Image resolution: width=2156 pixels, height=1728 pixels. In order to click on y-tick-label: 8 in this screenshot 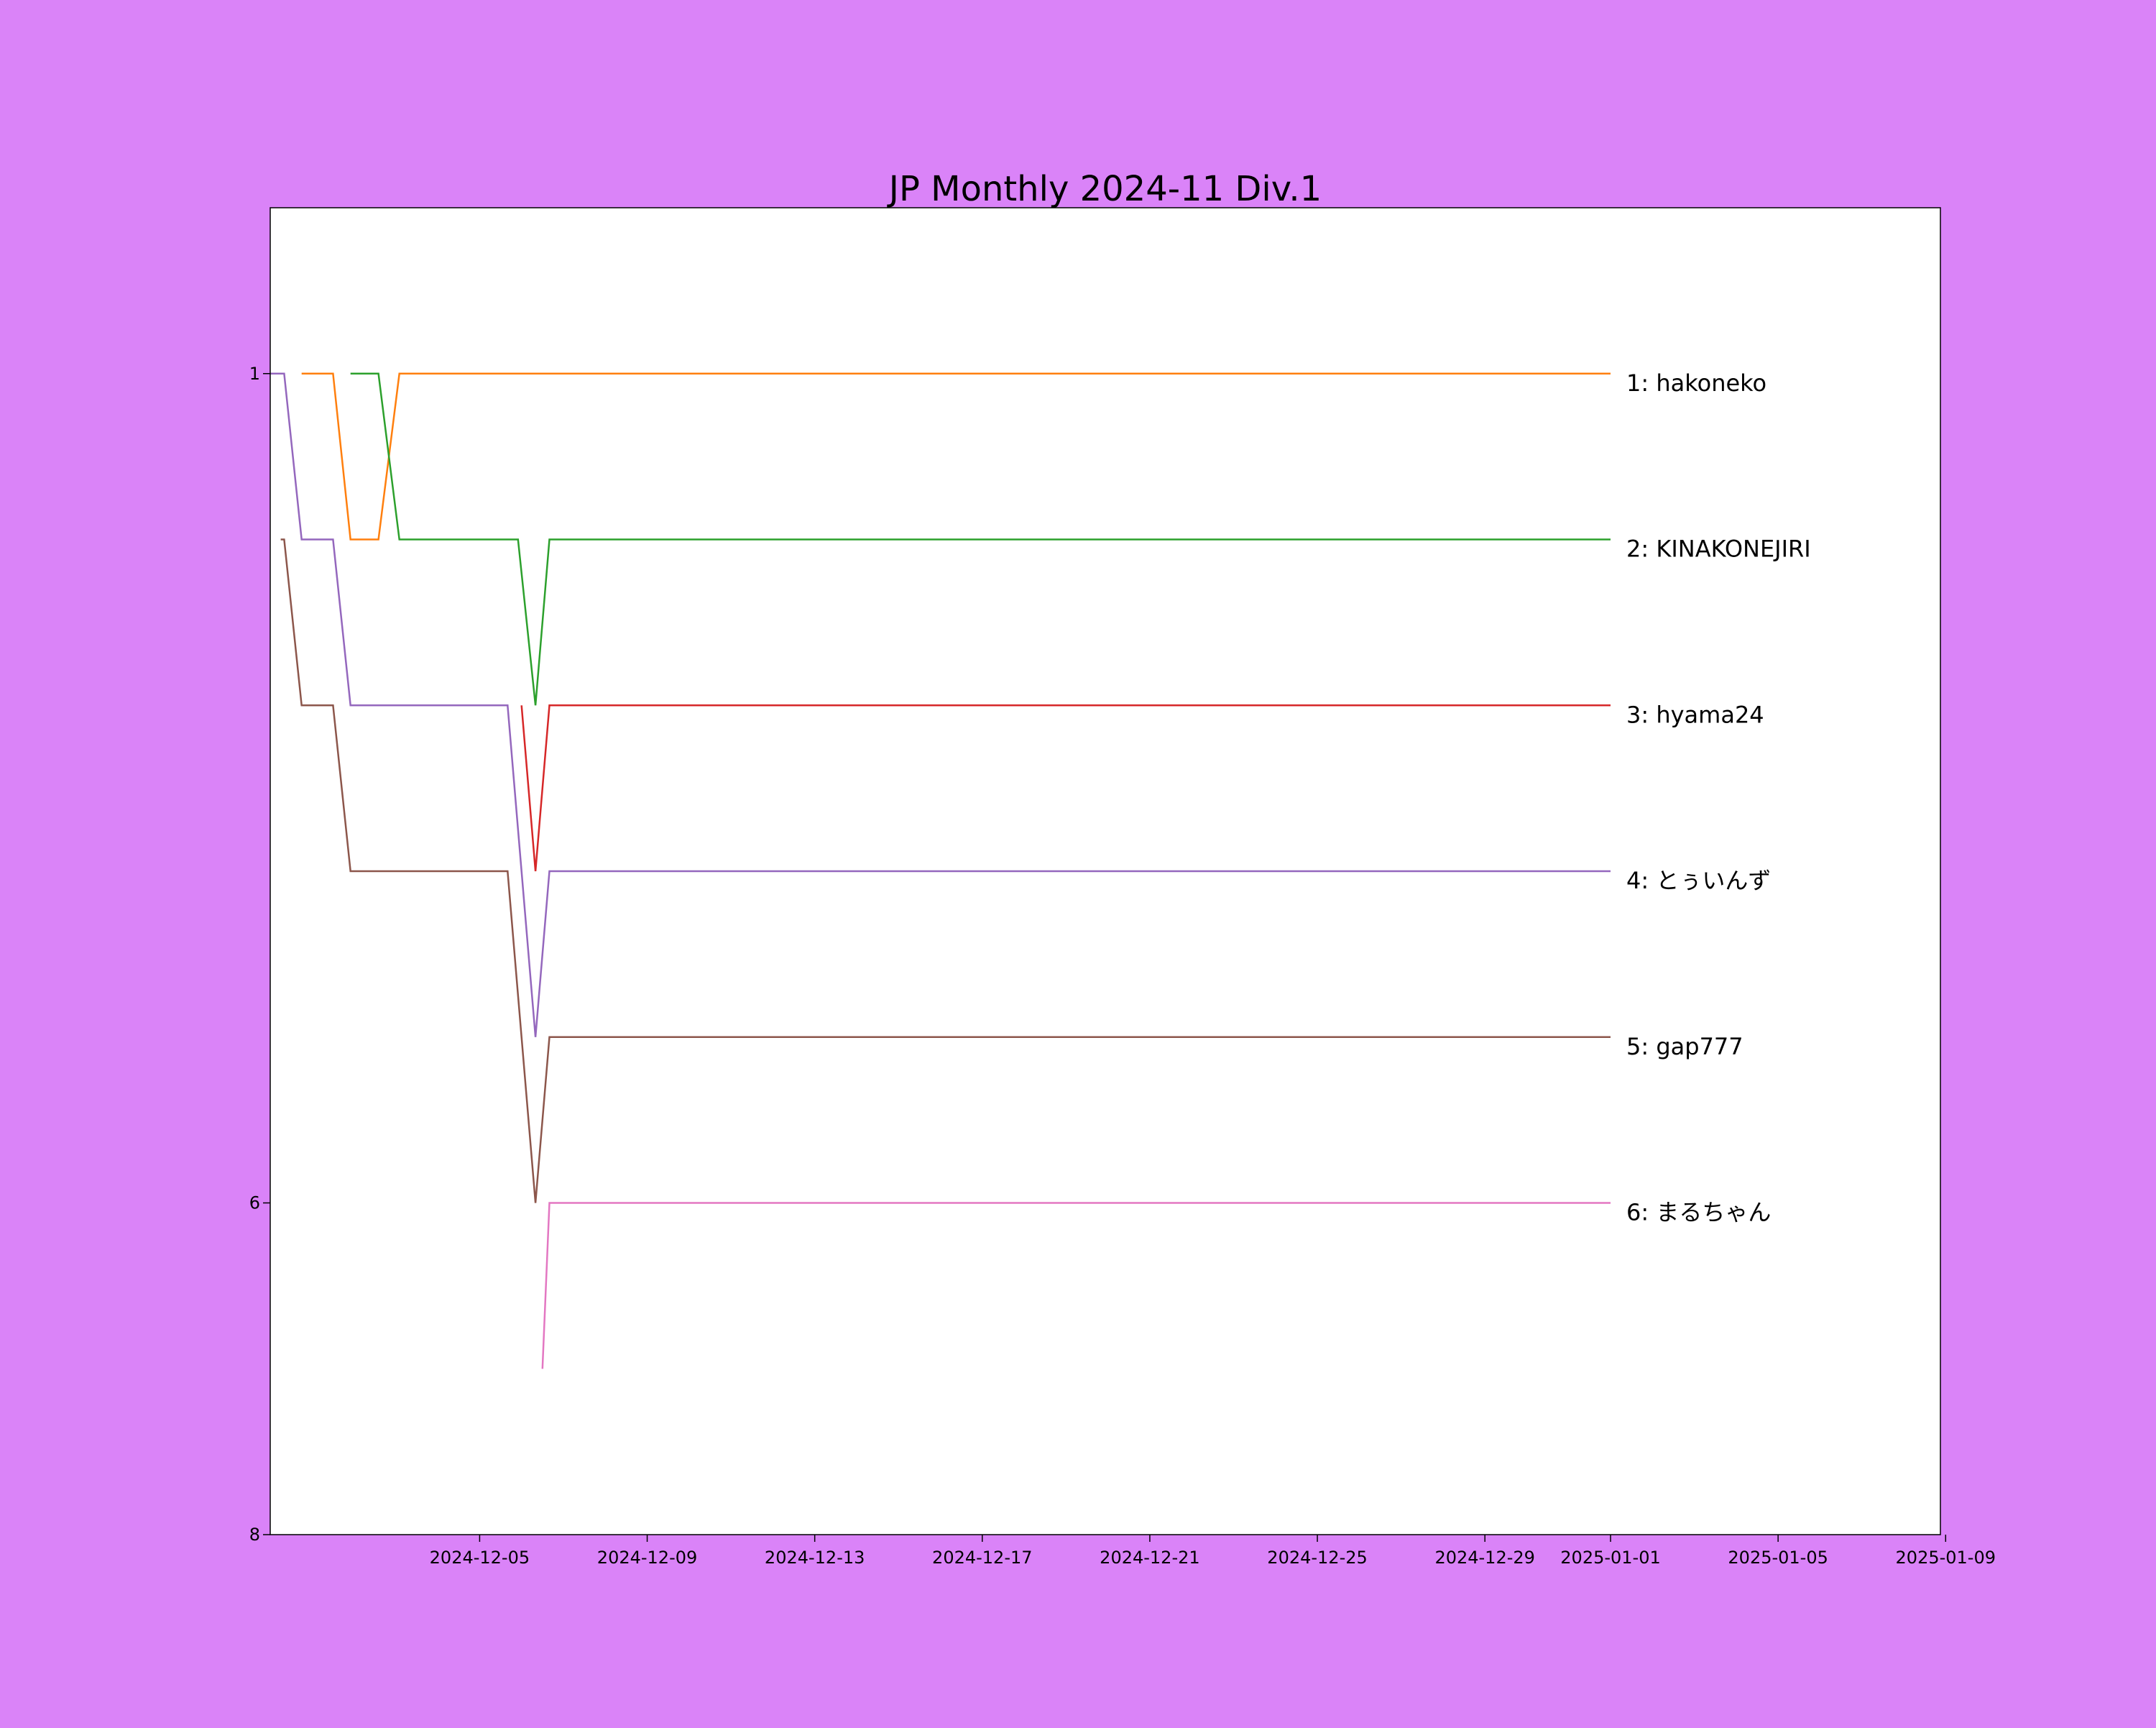, I will do `click(254, 1535)`.